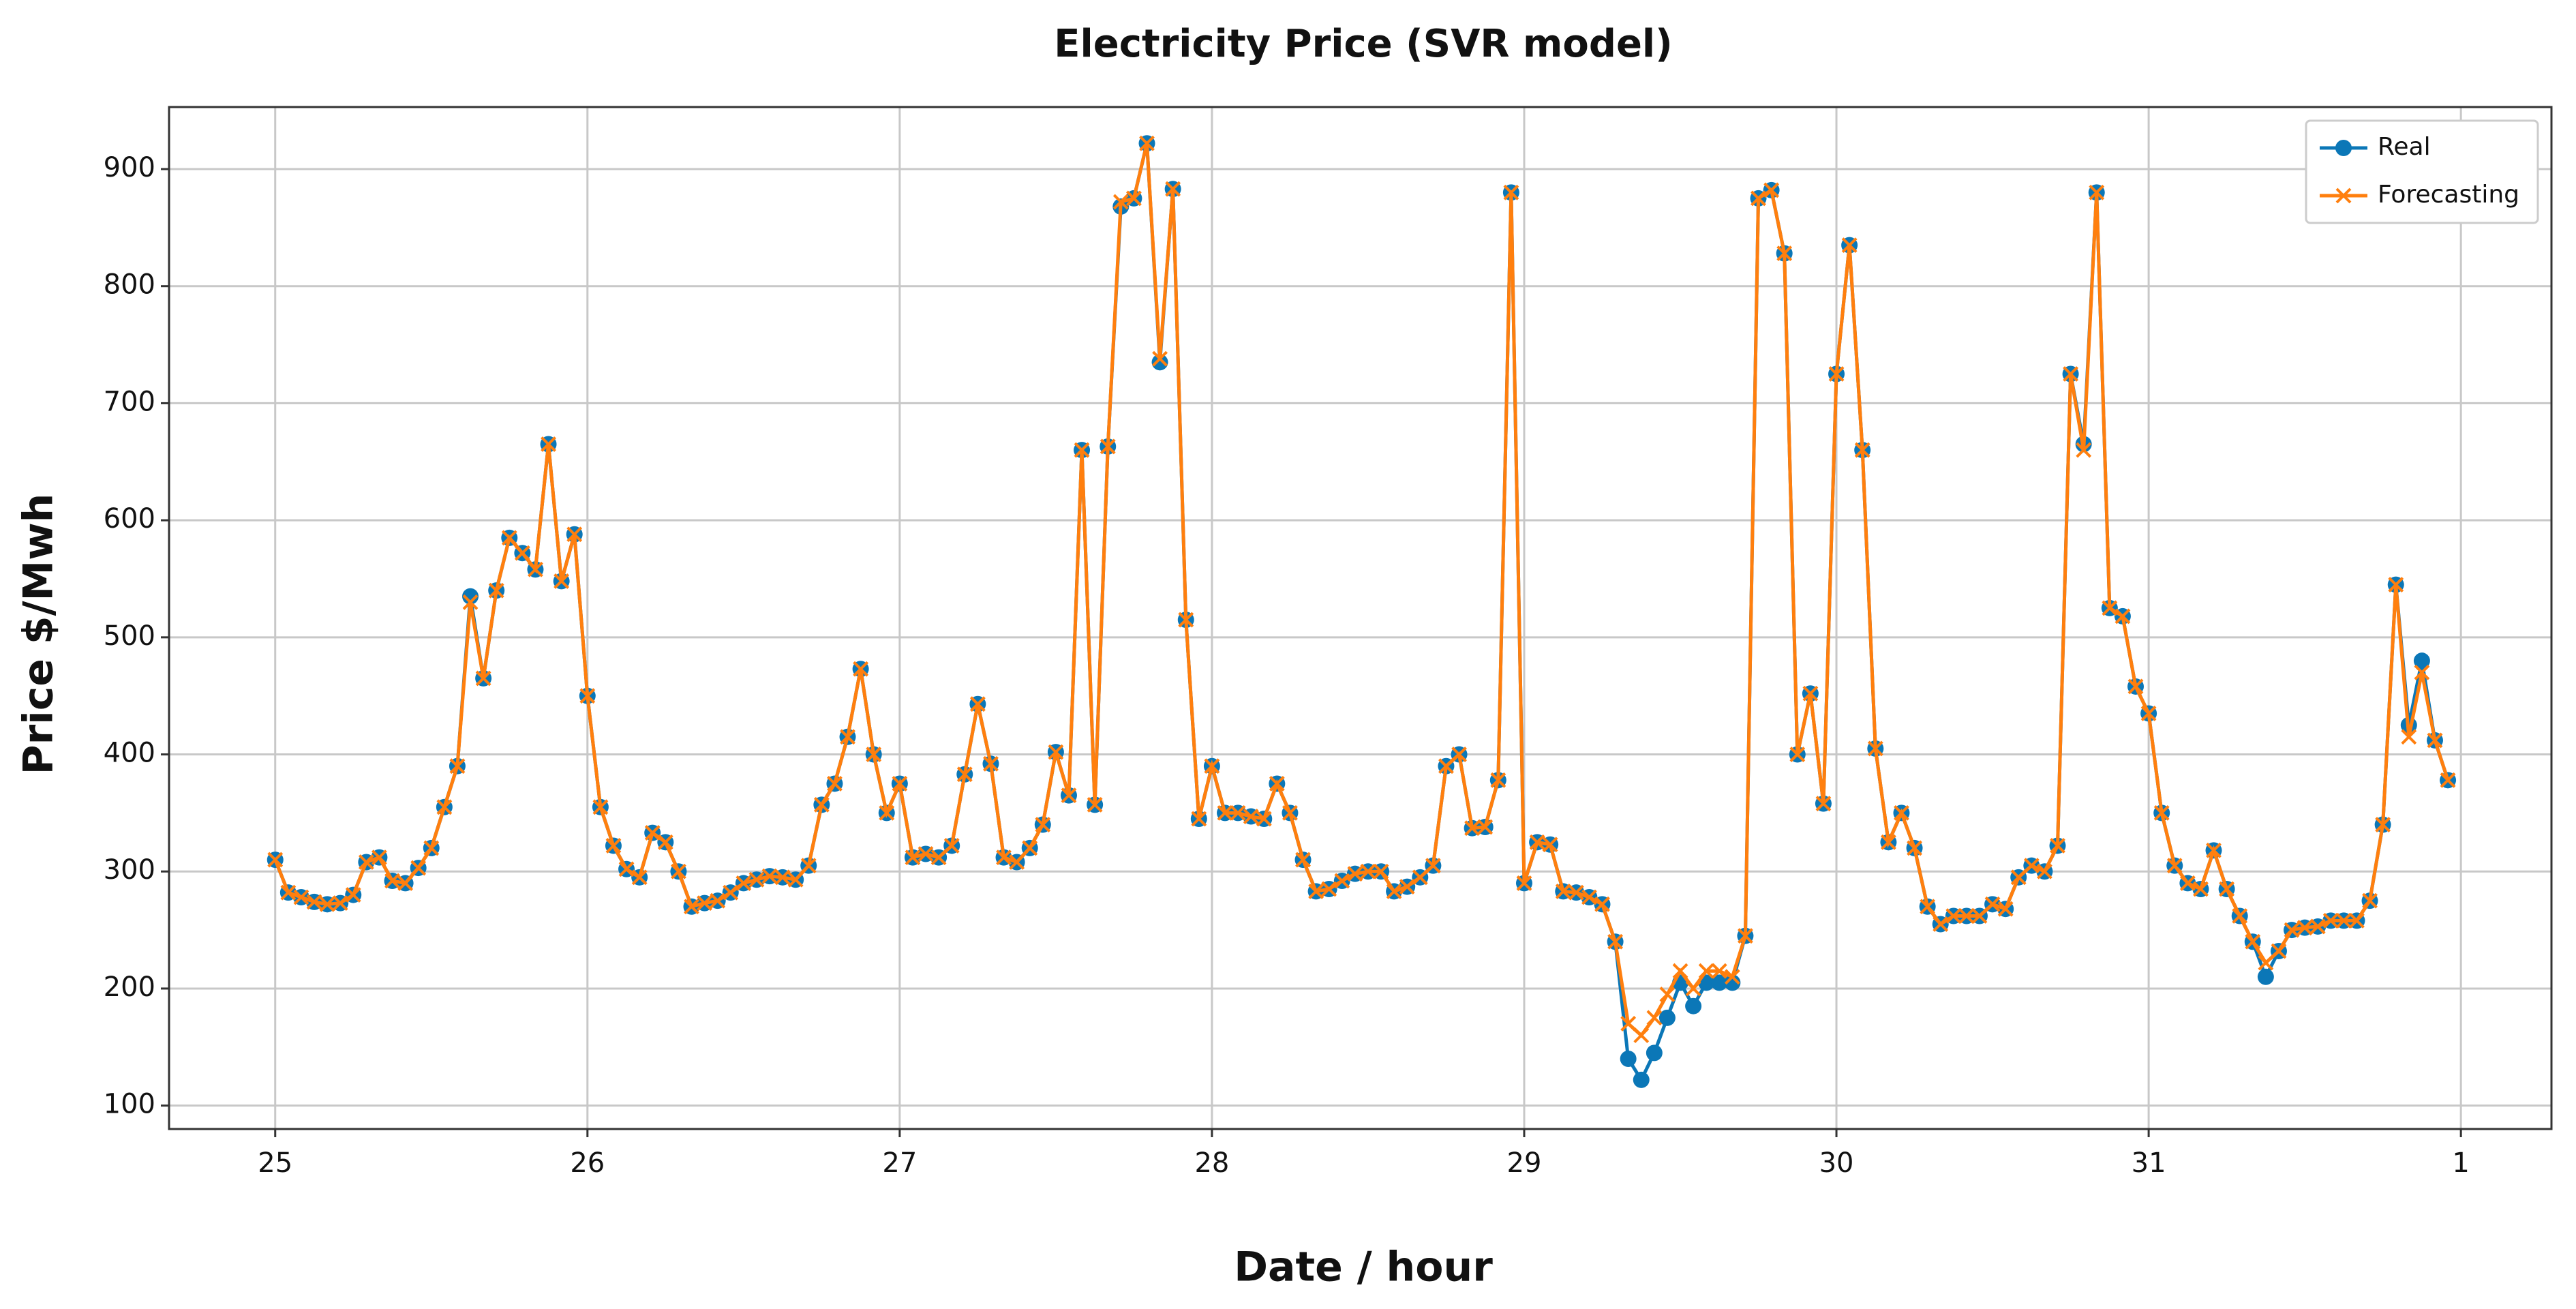  Describe the element at coordinates (129, 988) in the screenshot. I see `y-tick-label: 200` at that location.